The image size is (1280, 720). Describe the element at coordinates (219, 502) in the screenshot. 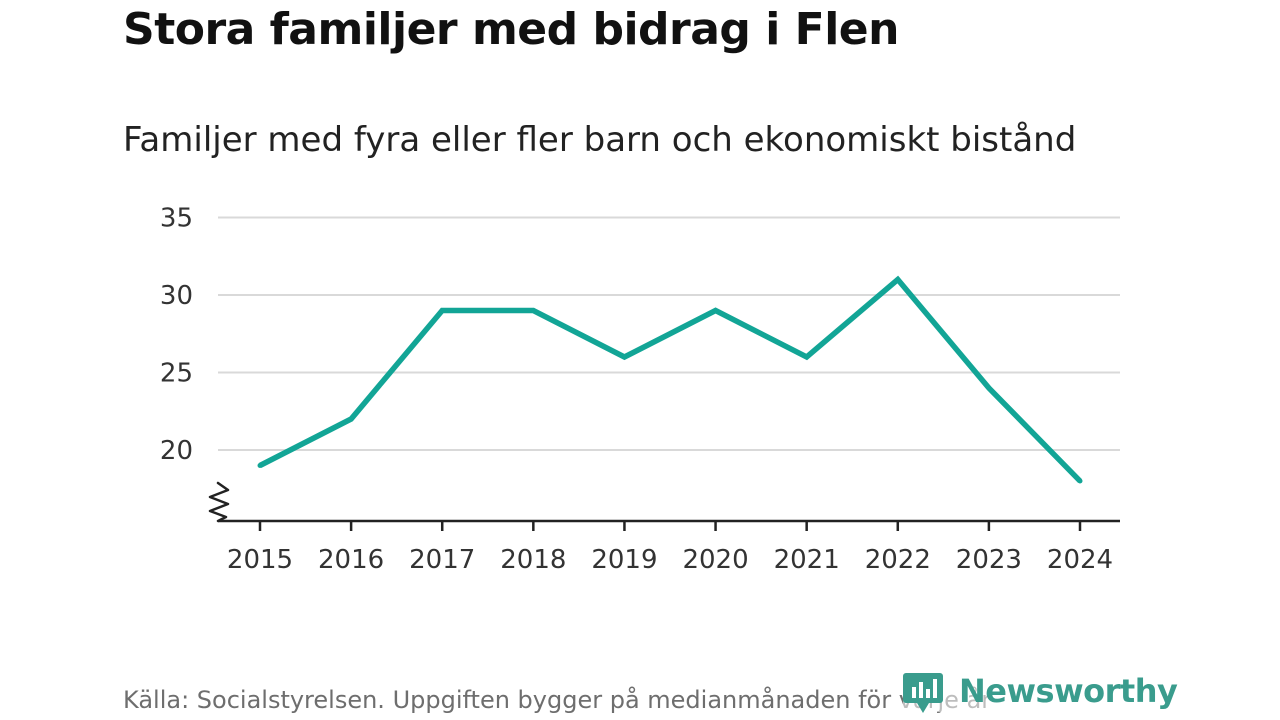

I see `y-axis-break-icon` at that location.